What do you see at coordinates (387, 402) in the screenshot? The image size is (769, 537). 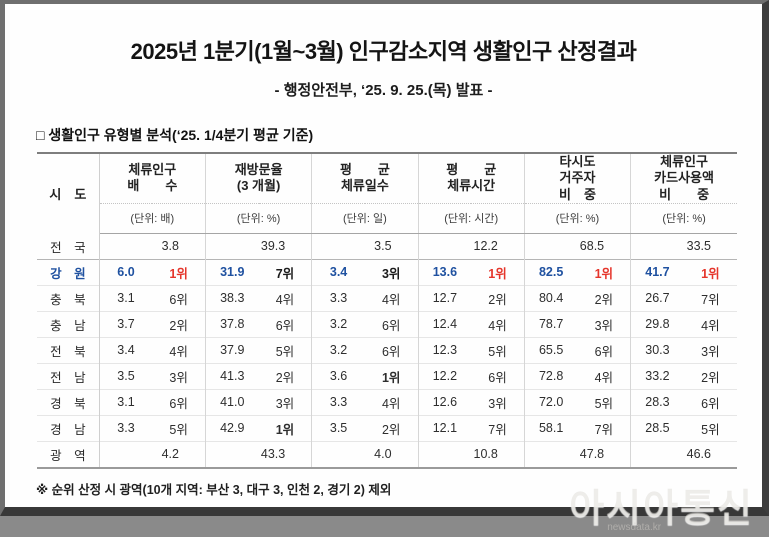 I see `table-row: 경 북 3.1 6위 41.0 3위 3.3 4위 12.6 3위 72.0 5위 28.3 6위` at bounding box center [387, 402].